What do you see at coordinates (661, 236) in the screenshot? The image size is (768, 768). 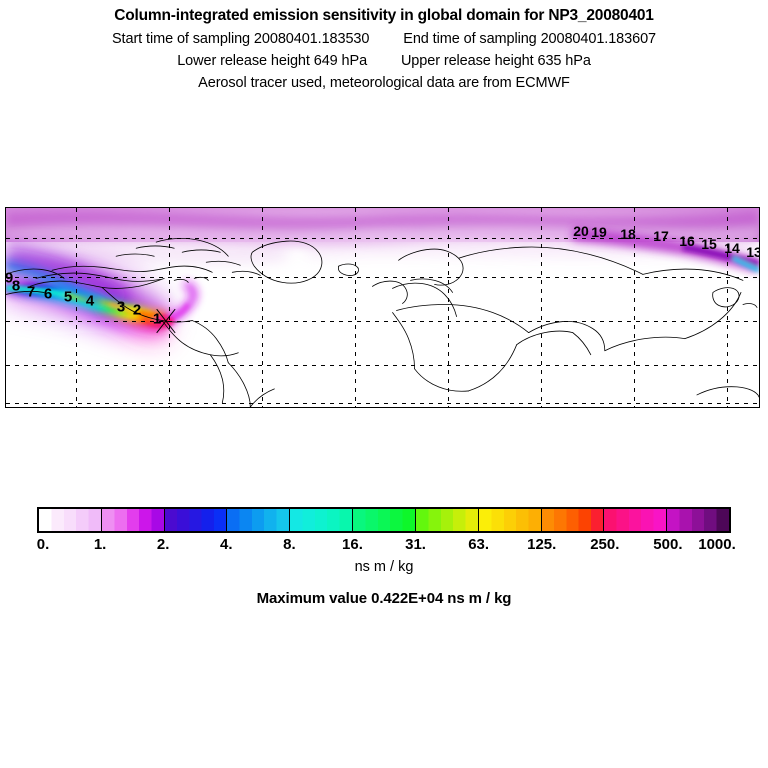 I see `trajectory-day-label-17: 17` at bounding box center [661, 236].